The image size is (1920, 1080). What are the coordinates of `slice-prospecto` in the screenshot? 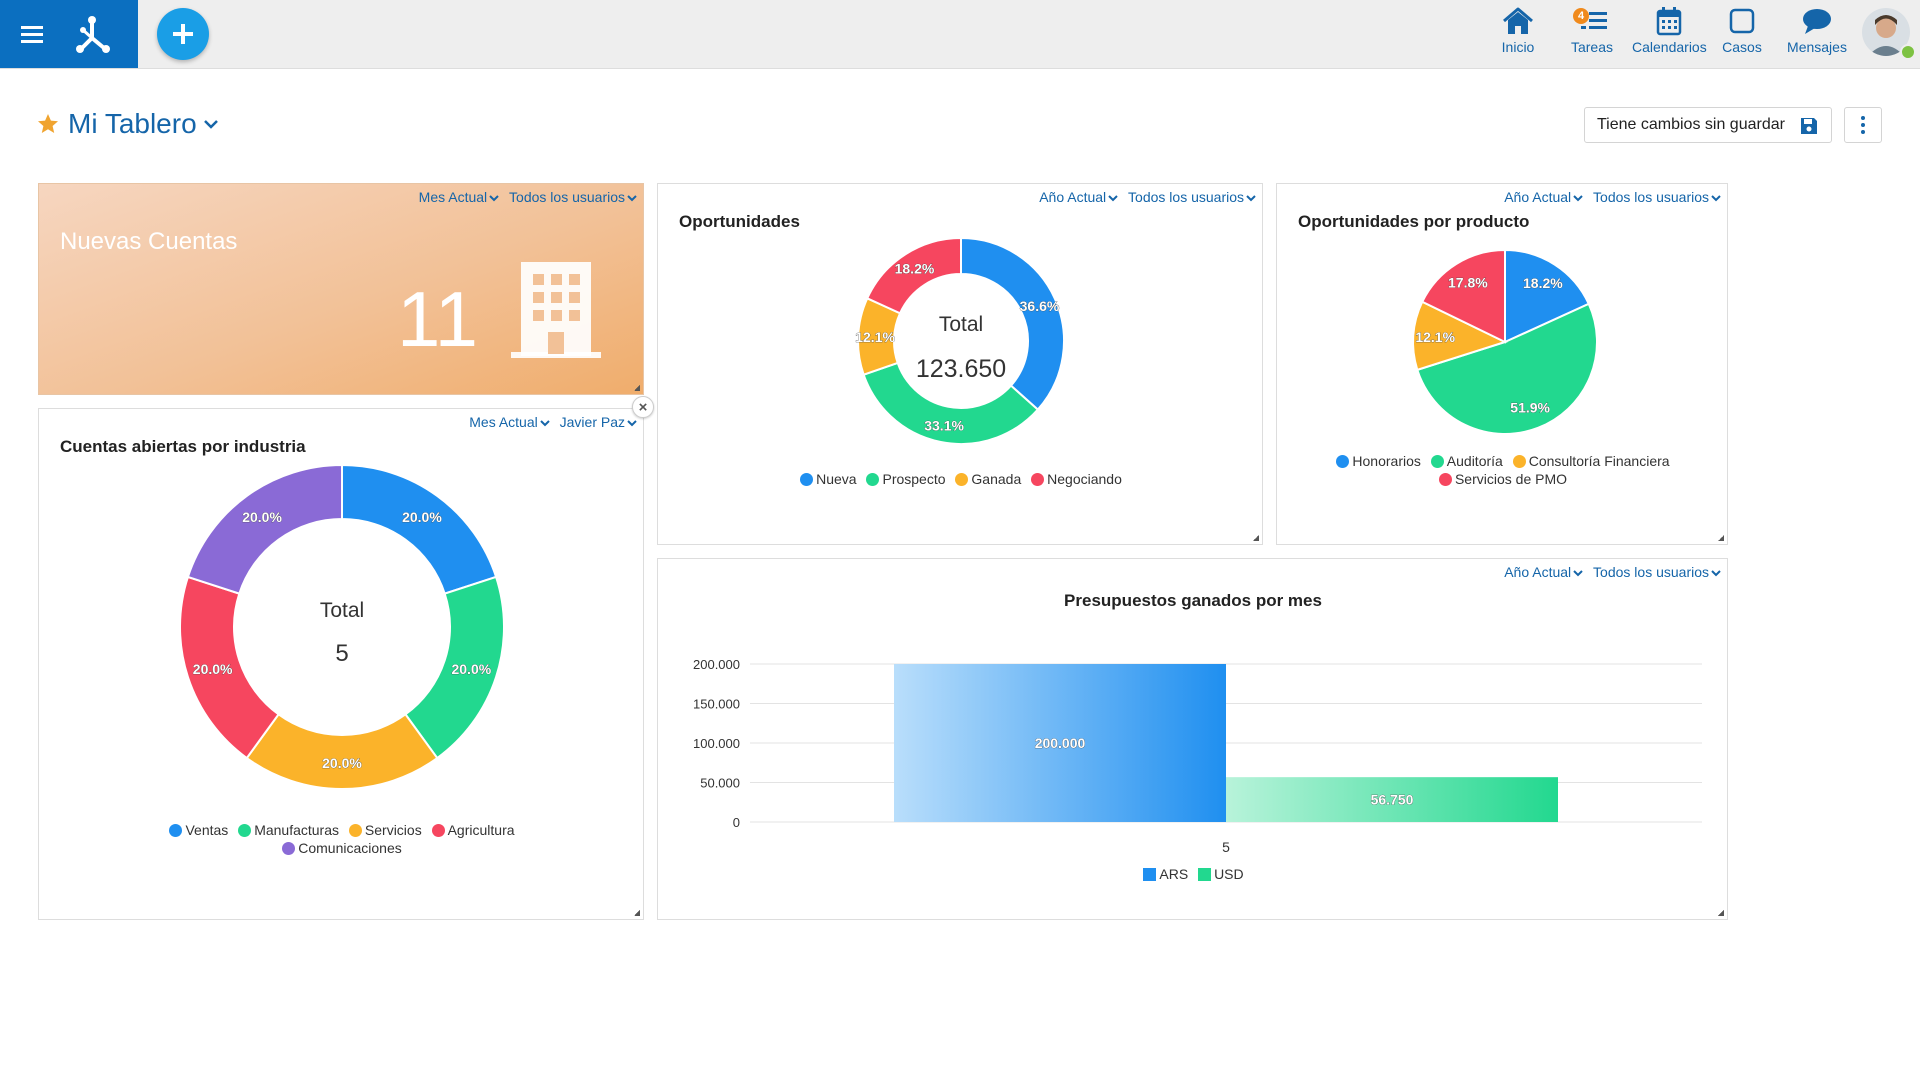 It's located at (951, 403).